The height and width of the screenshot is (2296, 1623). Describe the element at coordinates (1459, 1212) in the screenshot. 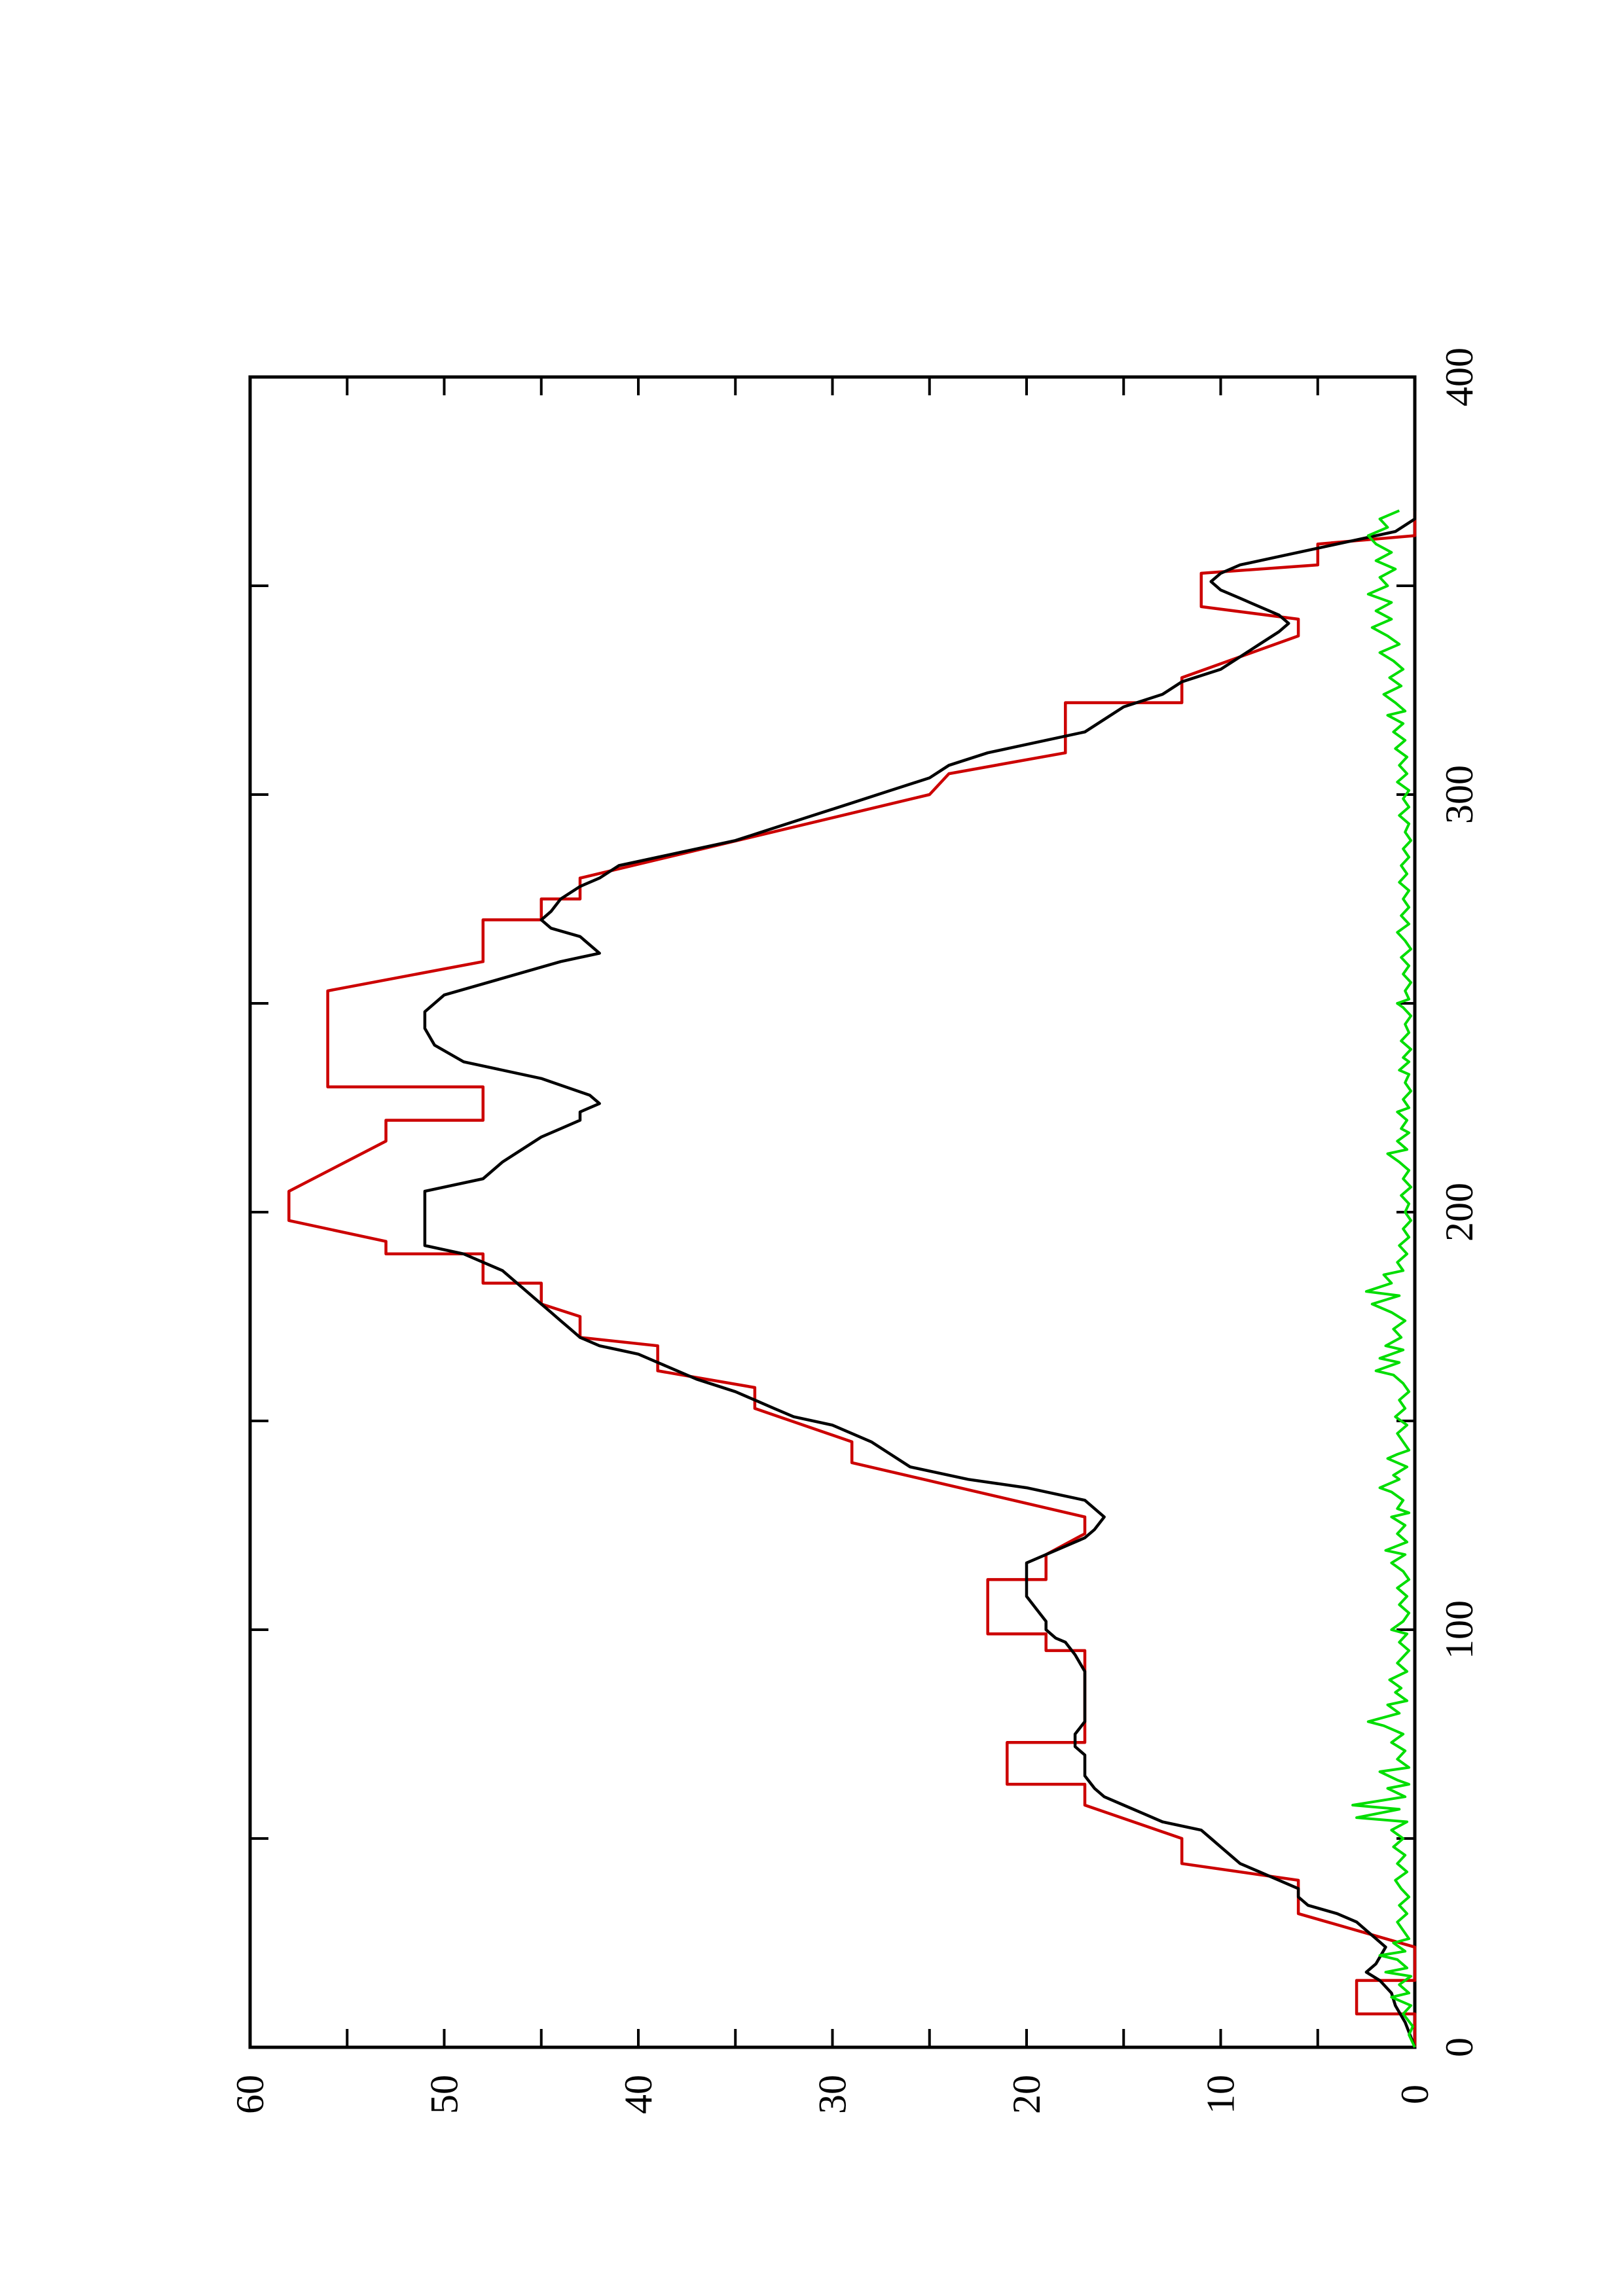

I see `x-tick-label: 200` at that location.